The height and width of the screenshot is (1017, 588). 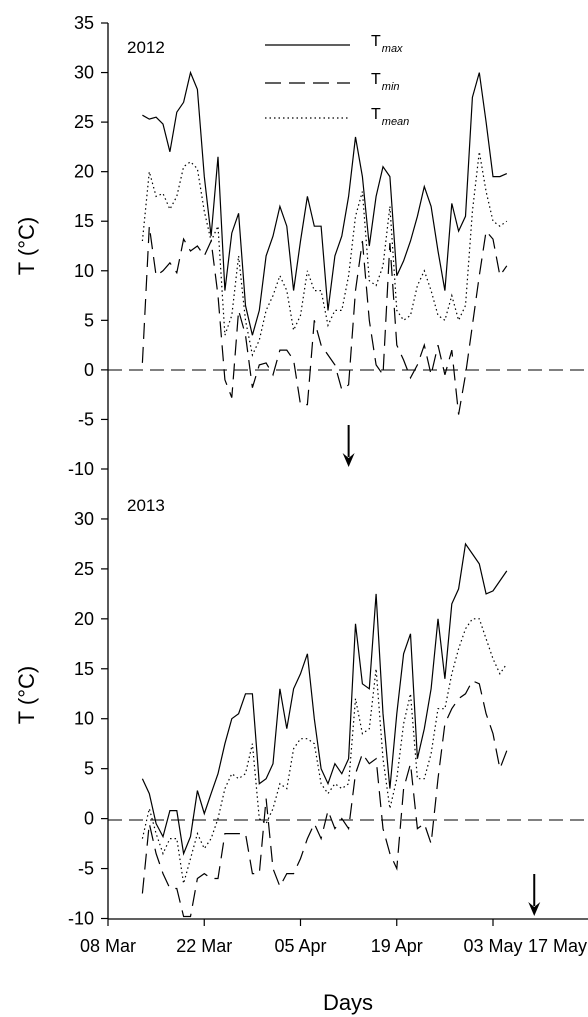 I want to click on y-axis-title-2012: T (°C), so click(x=26, y=246).